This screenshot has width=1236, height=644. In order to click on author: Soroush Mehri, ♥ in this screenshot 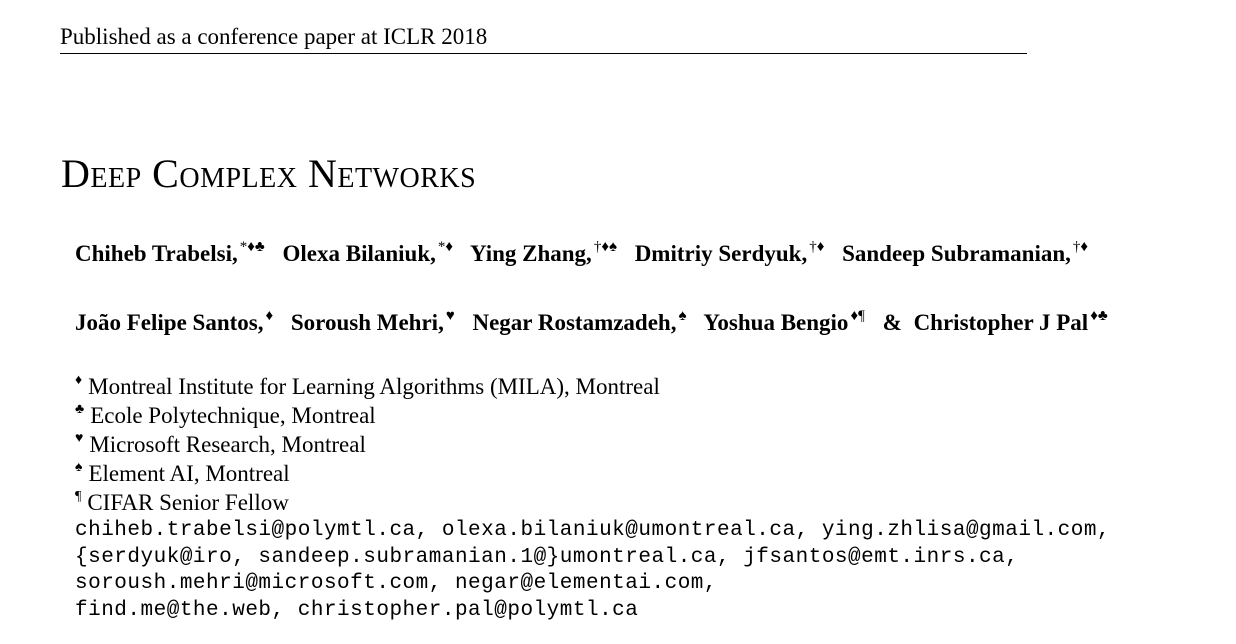, I will do `click(372, 322)`.